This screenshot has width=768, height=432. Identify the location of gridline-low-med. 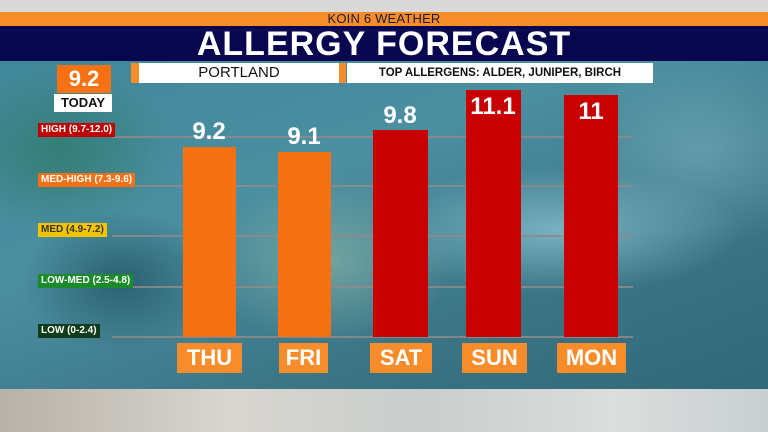
(372, 287).